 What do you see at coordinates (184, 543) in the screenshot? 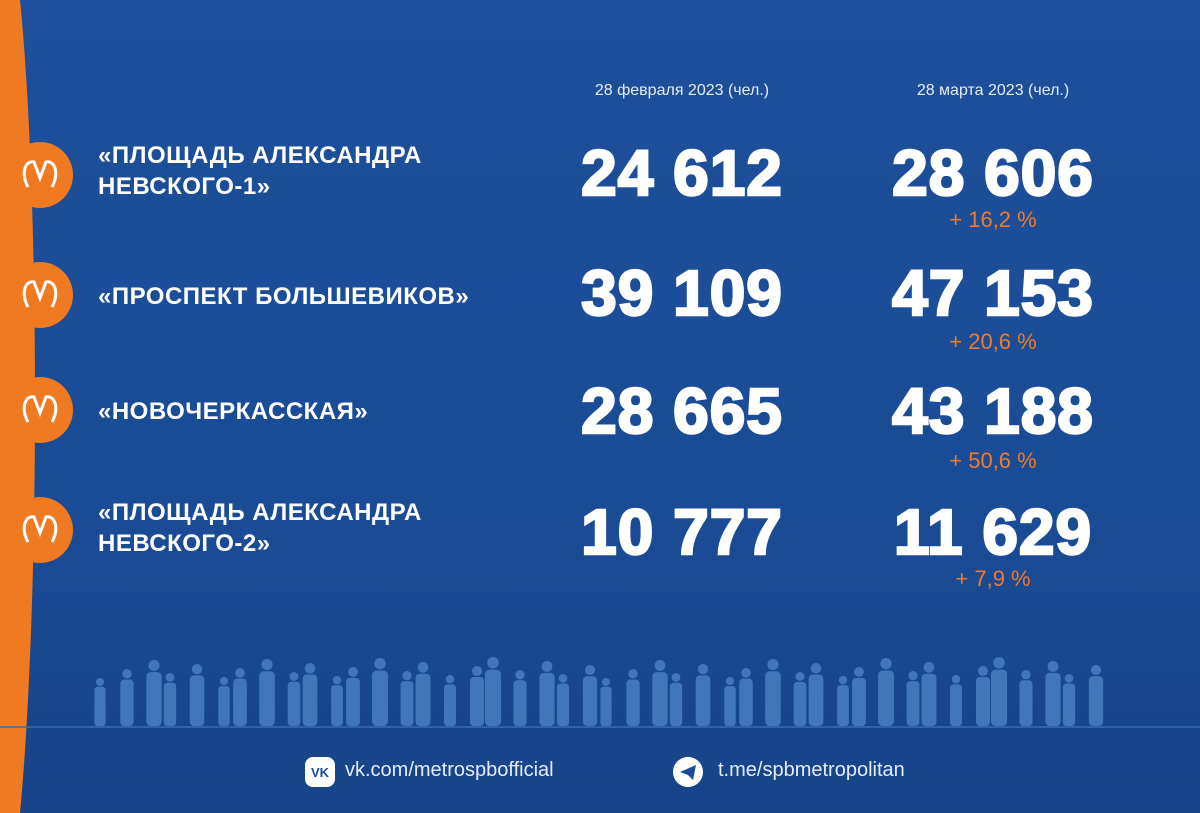
I see `station-line: НЕВСКОГО-2»` at bounding box center [184, 543].